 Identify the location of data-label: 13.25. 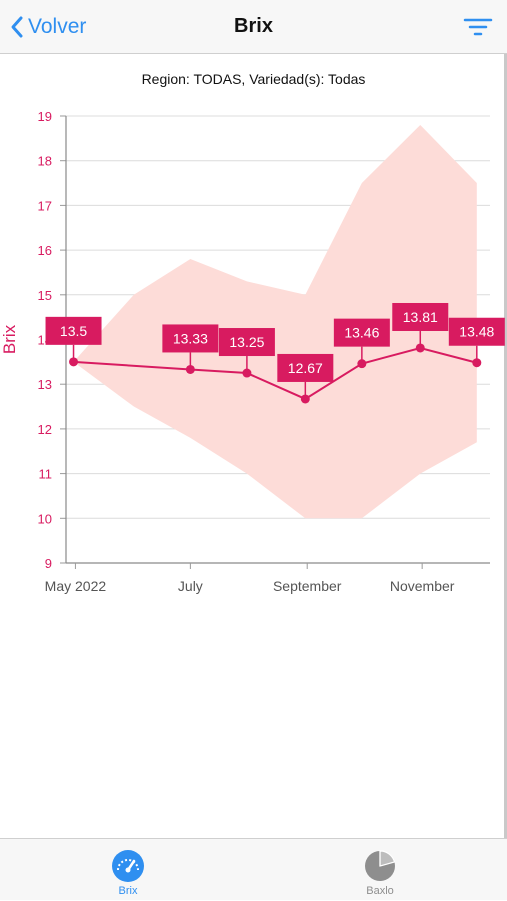
(246, 342).